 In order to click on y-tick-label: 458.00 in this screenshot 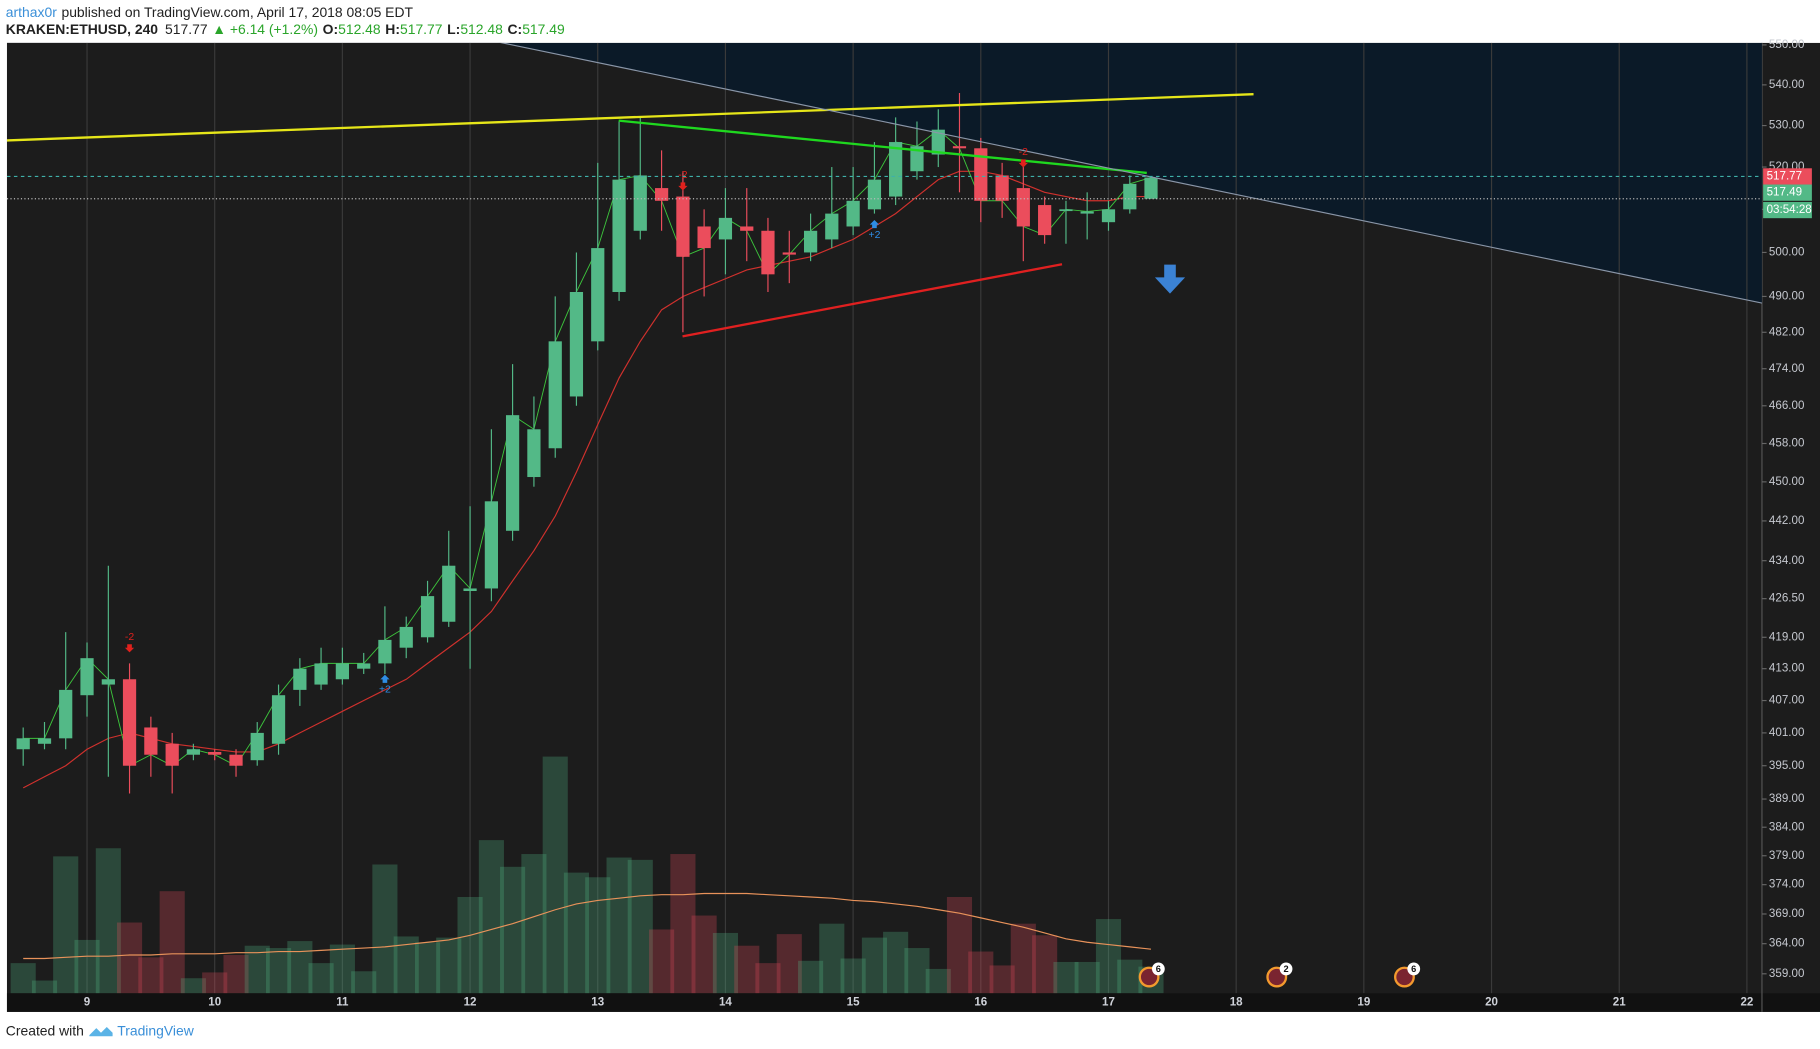, I will do `click(1786, 443)`.